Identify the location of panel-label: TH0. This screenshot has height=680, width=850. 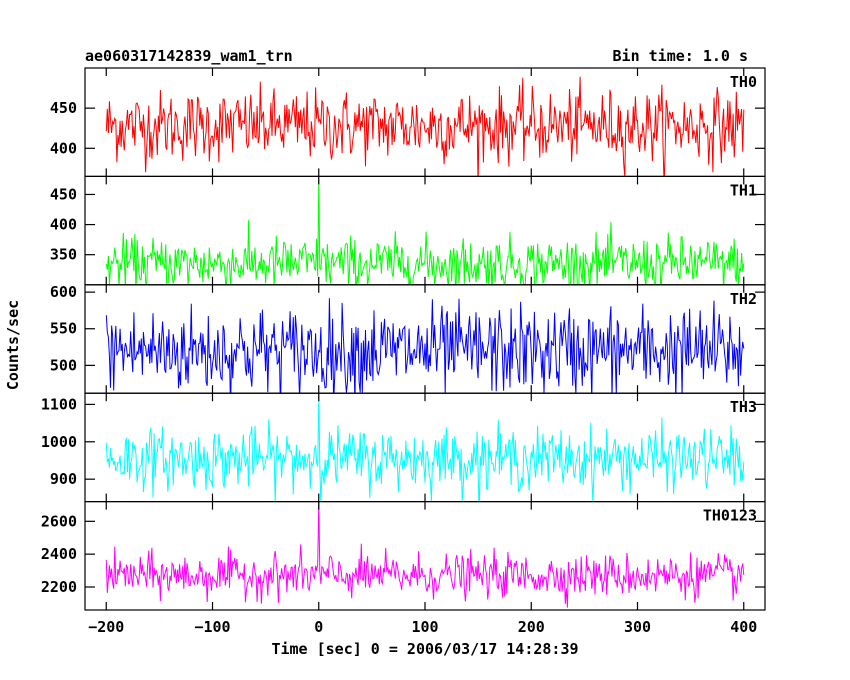
(743, 82).